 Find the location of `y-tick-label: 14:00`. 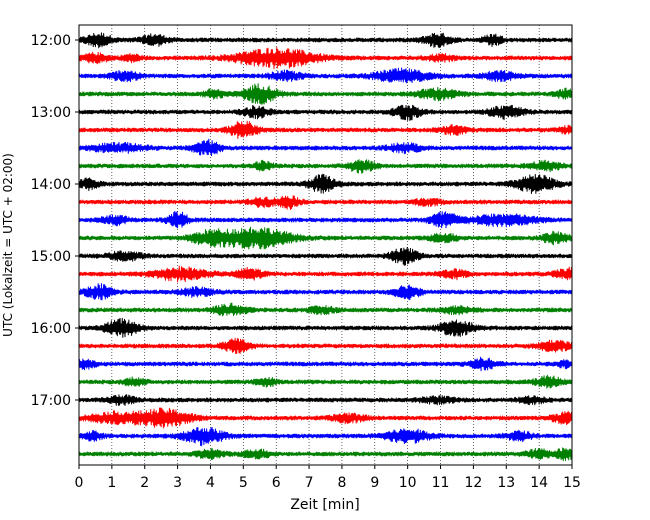

y-tick-label: 14:00 is located at coordinates (51, 185).